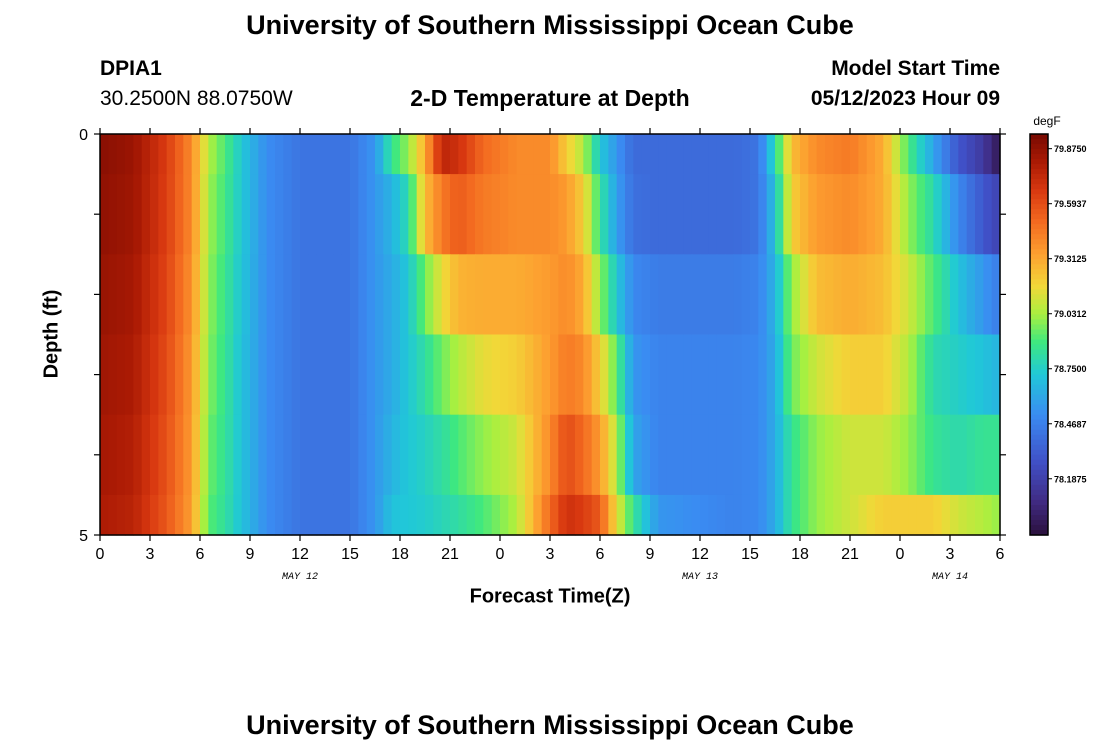 The height and width of the screenshot is (750, 1100). What do you see at coordinates (1070, 259) in the screenshot?
I see `colorbar-tick-label: 79.3125` at bounding box center [1070, 259].